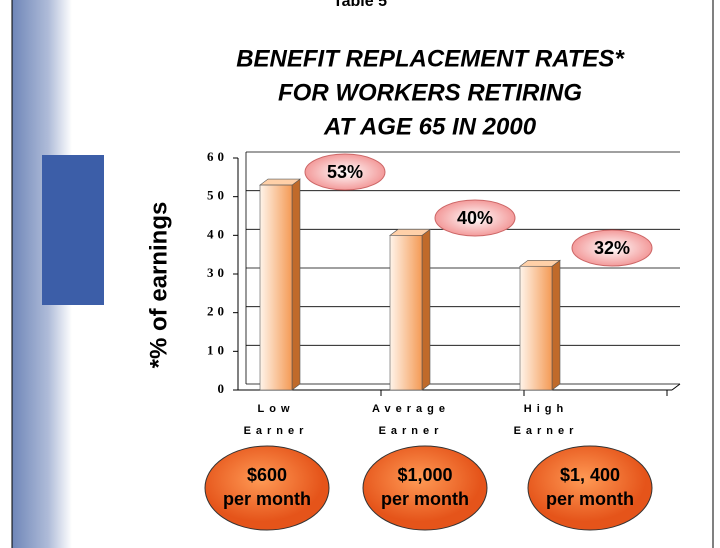 The height and width of the screenshot is (548, 720). Describe the element at coordinates (158, 285) in the screenshot. I see `y-axis-label: *% of earnings` at that location.